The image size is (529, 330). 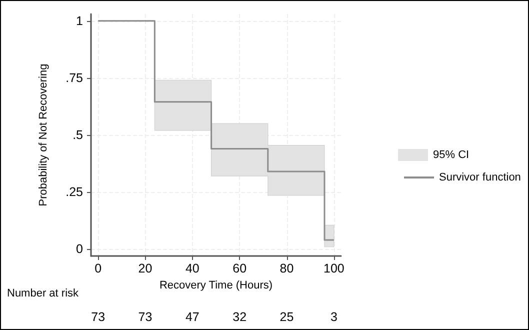 I want to click on y-tick-label: 1, so click(x=80, y=21).